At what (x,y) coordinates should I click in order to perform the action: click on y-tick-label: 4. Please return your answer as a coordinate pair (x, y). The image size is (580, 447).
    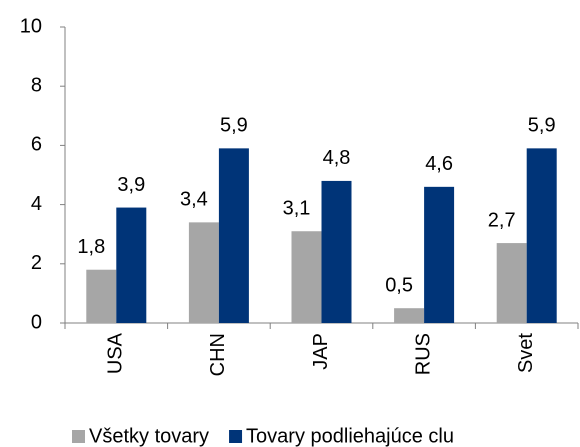
    Looking at the image, I should click on (36, 204).